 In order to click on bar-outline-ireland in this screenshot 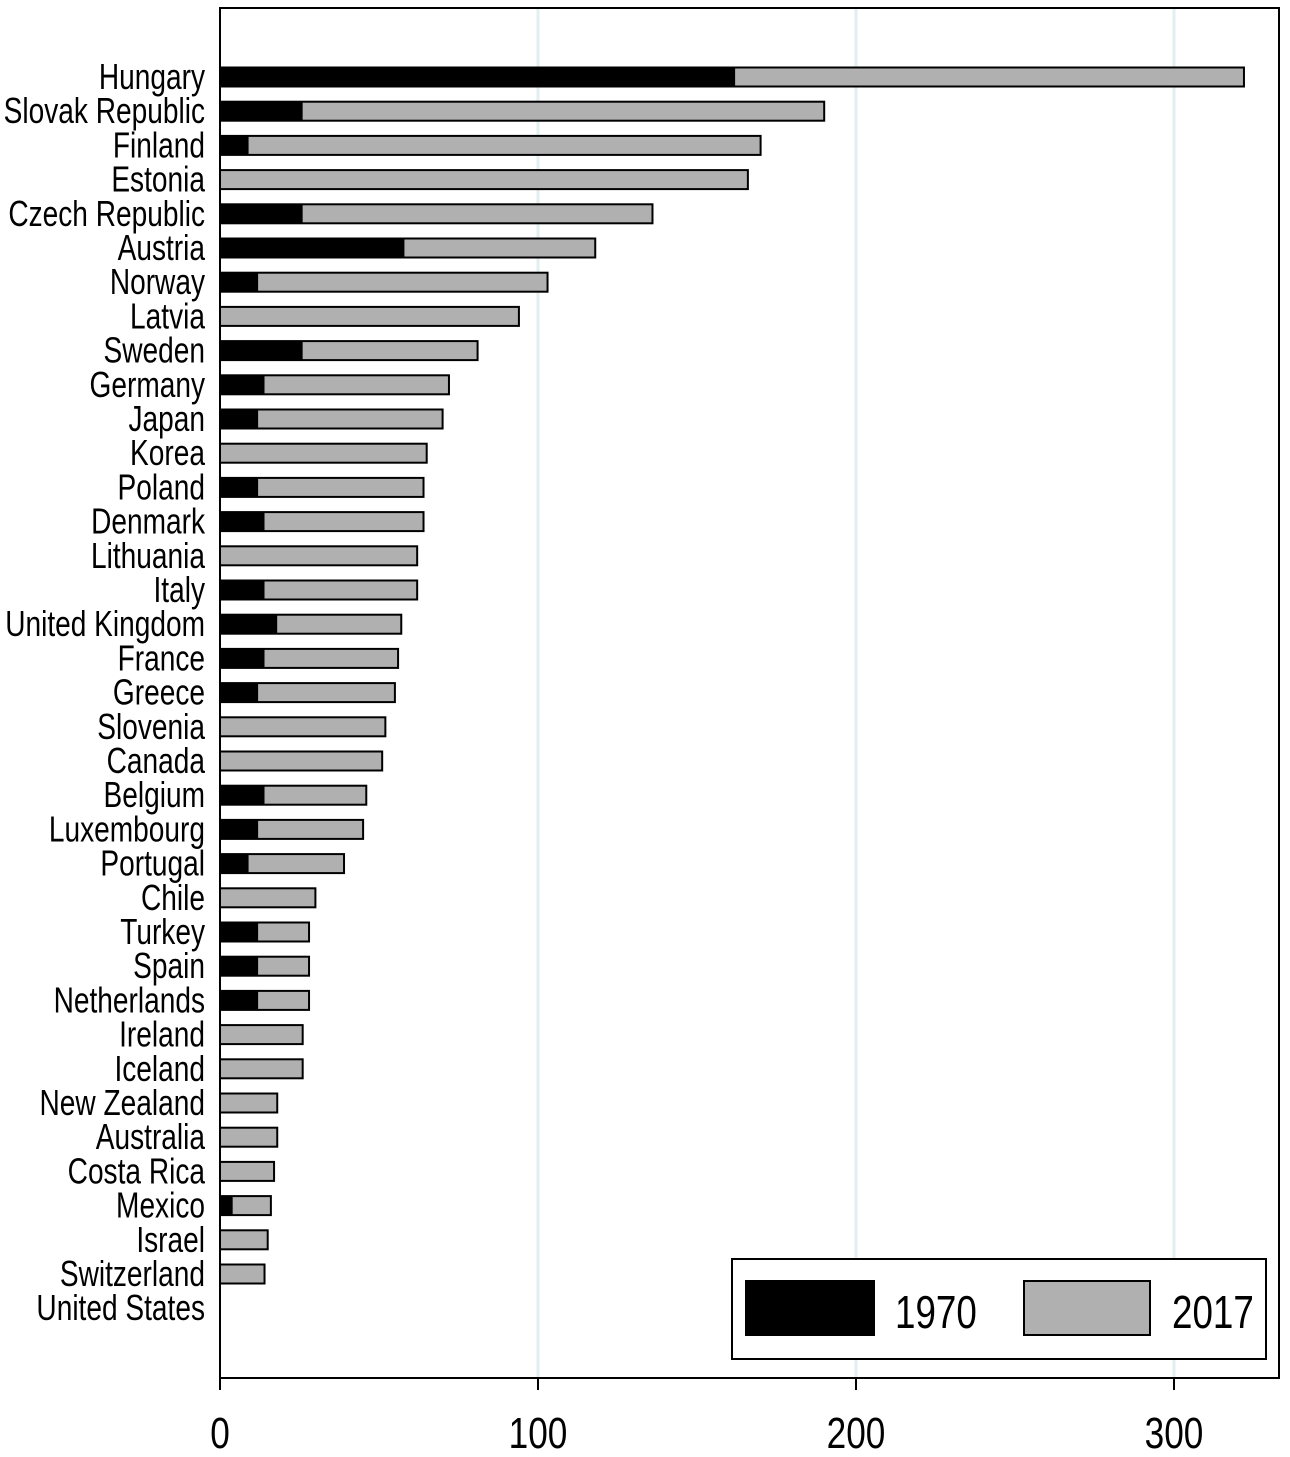, I will do `click(261, 1035)`.